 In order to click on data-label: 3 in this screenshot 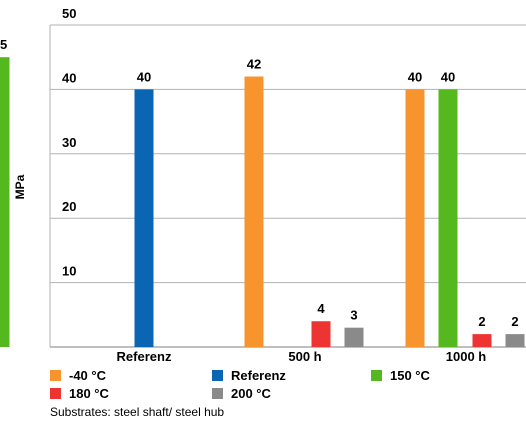, I will do `click(353, 315)`.